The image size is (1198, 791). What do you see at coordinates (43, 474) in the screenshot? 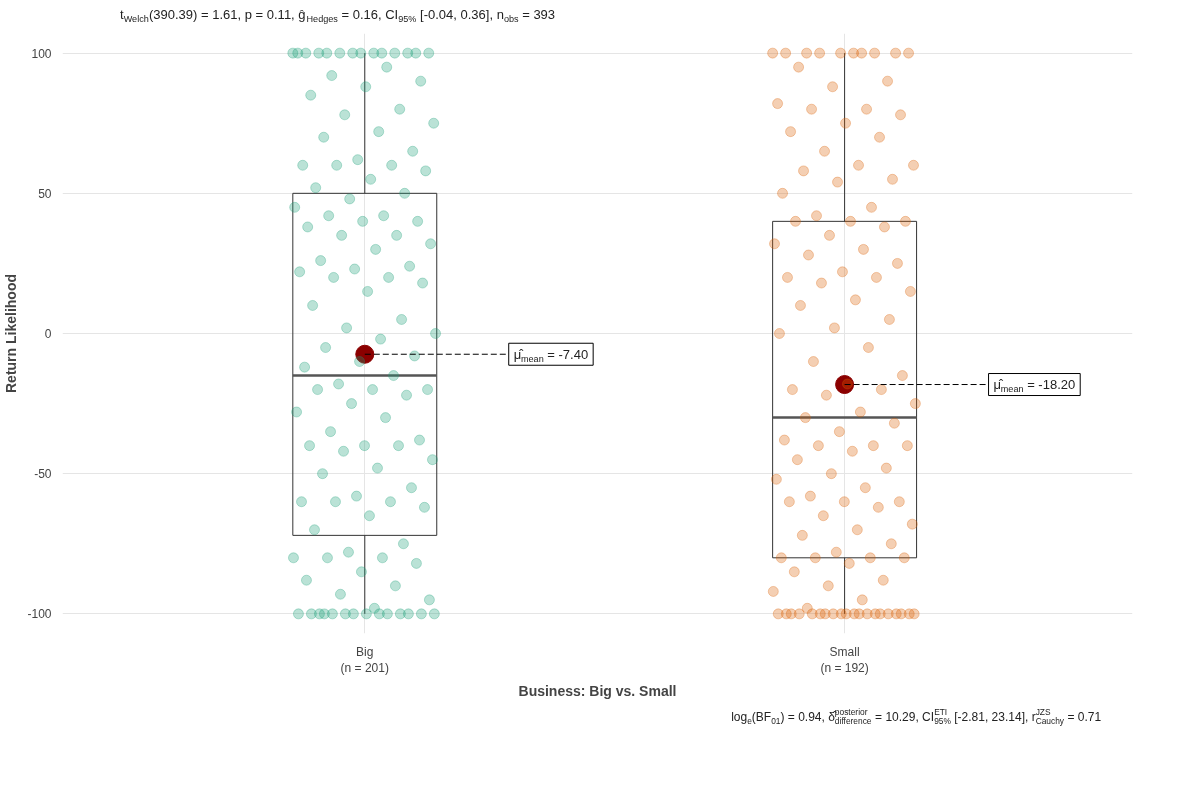
I see `y-tick-label: -50` at bounding box center [43, 474].